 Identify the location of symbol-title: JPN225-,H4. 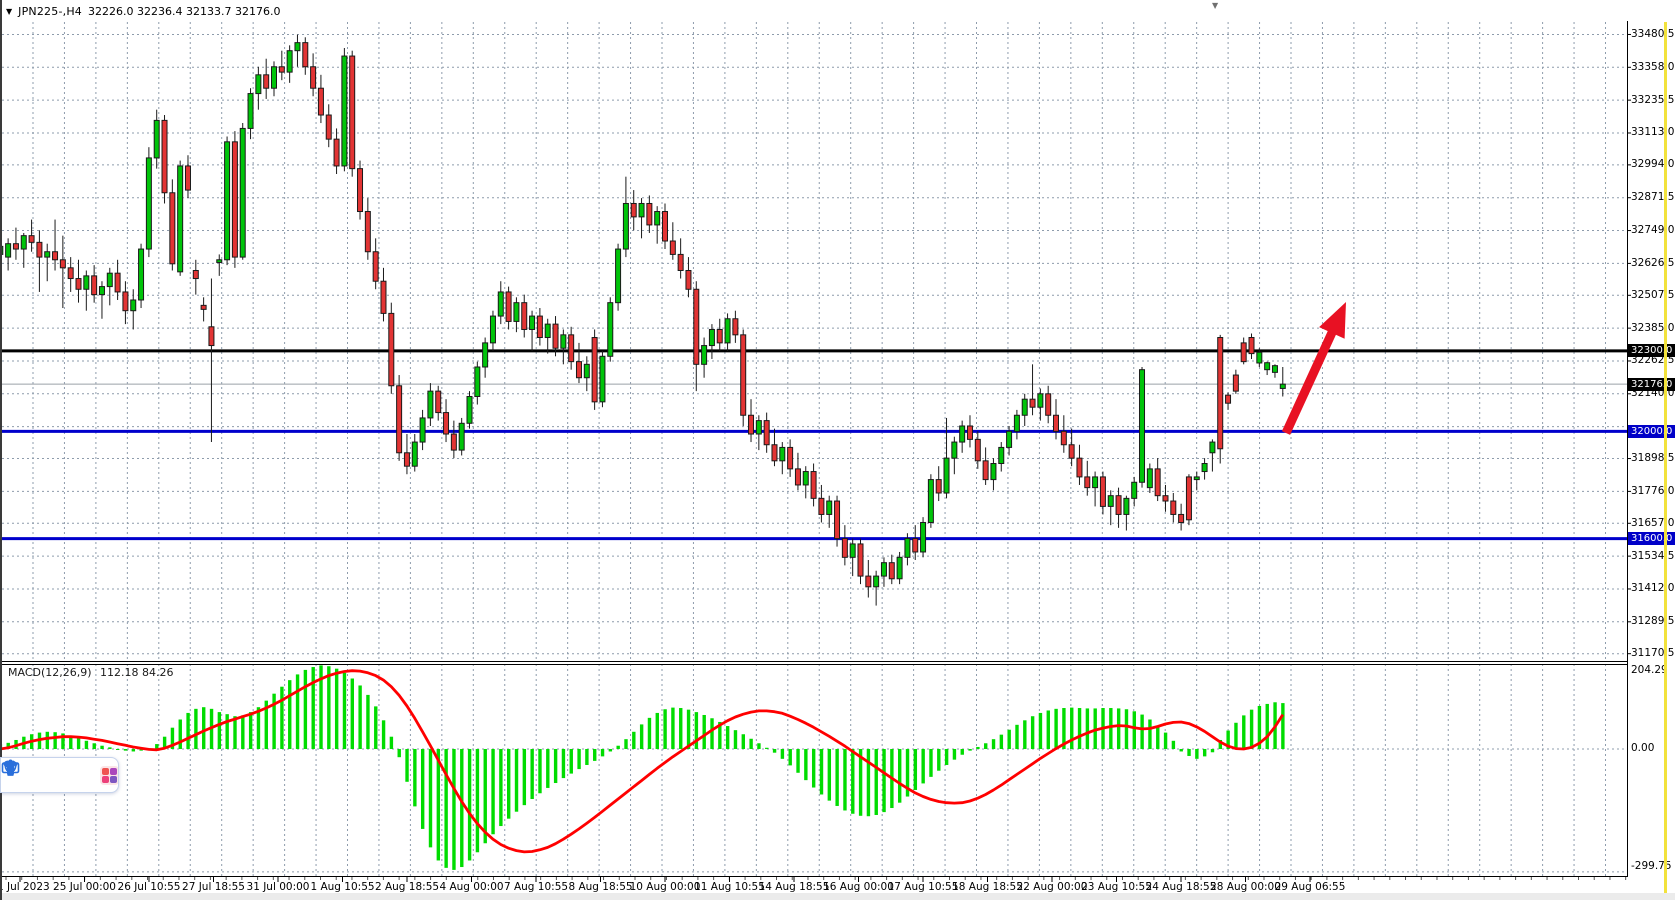
(50, 11).